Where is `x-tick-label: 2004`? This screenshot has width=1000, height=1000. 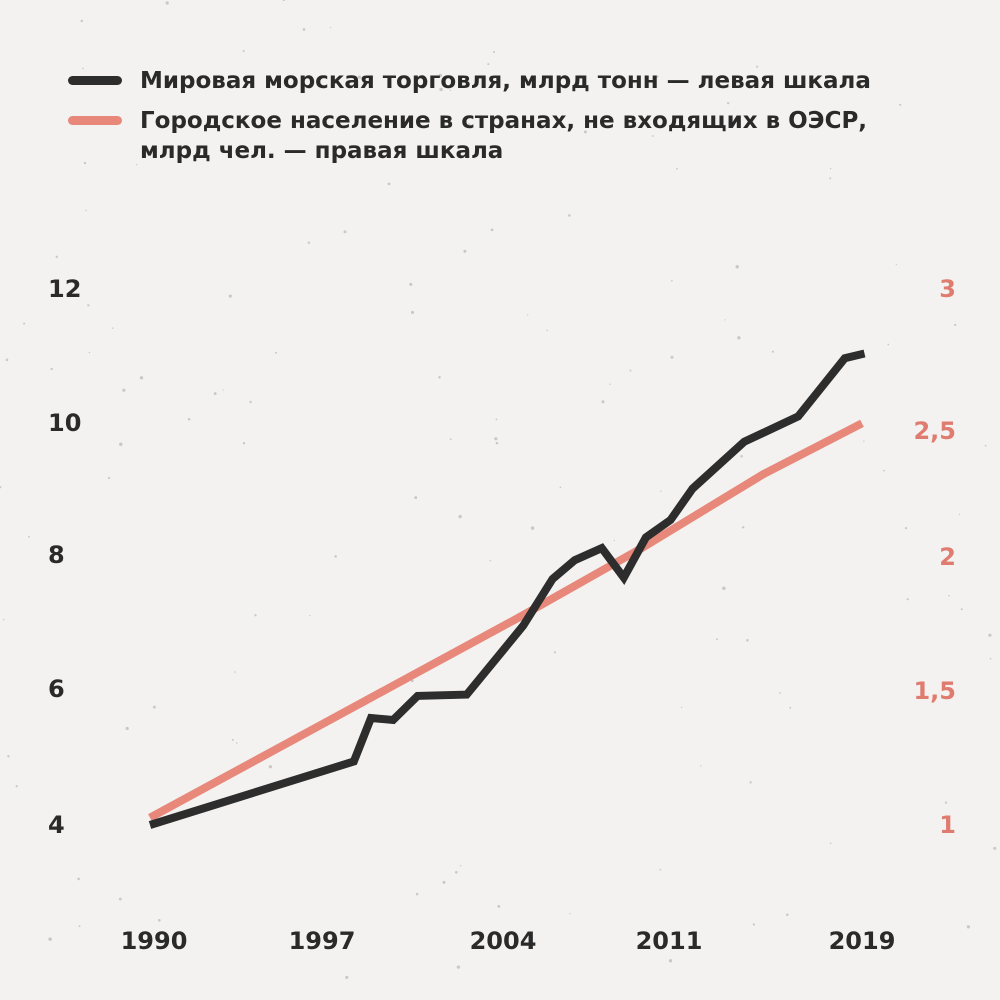 x-tick-label: 2004 is located at coordinates (503, 941).